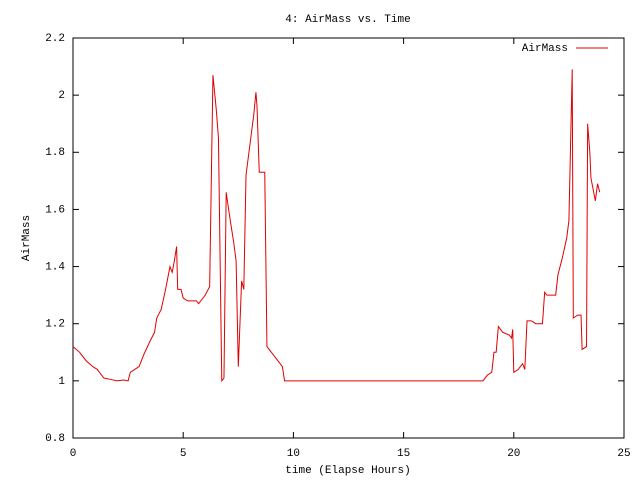 This screenshot has height=480, width=640. Describe the element at coordinates (55, 39) in the screenshot. I see `y-tick-label: 2.2` at that location.